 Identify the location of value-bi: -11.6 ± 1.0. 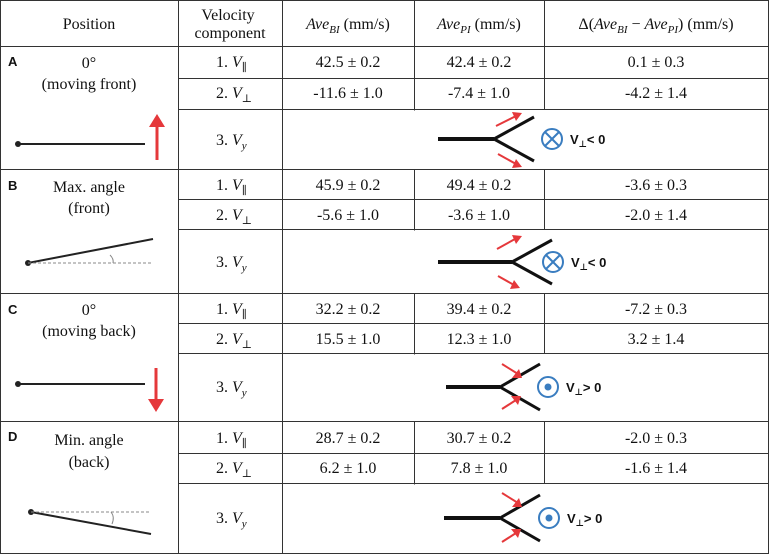
(348, 93).